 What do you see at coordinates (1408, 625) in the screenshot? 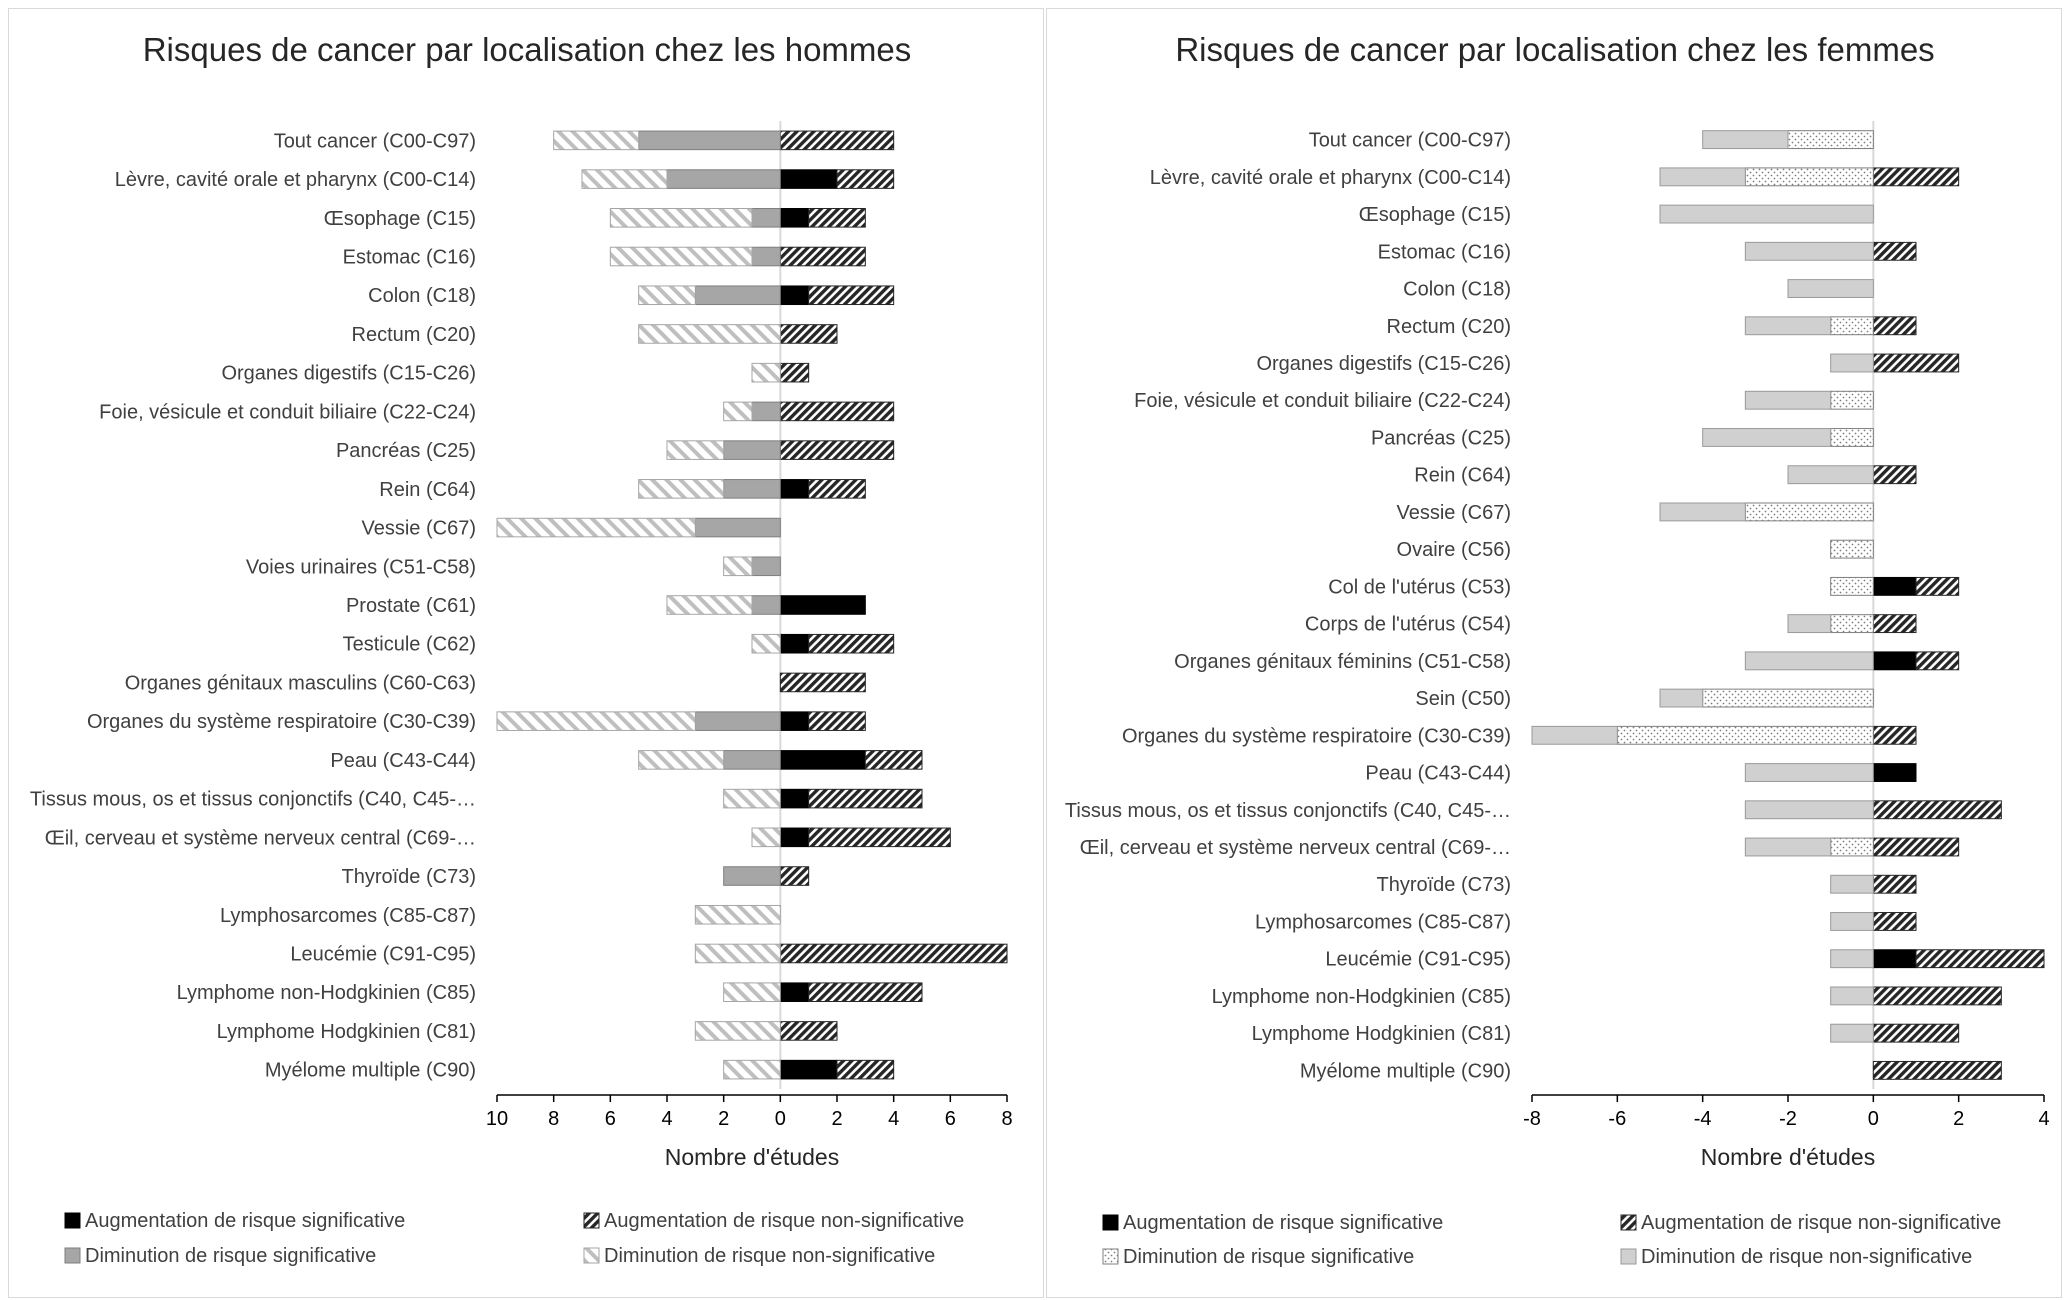
I see `category-label: Corps de l'utérus (C54)` at bounding box center [1408, 625].